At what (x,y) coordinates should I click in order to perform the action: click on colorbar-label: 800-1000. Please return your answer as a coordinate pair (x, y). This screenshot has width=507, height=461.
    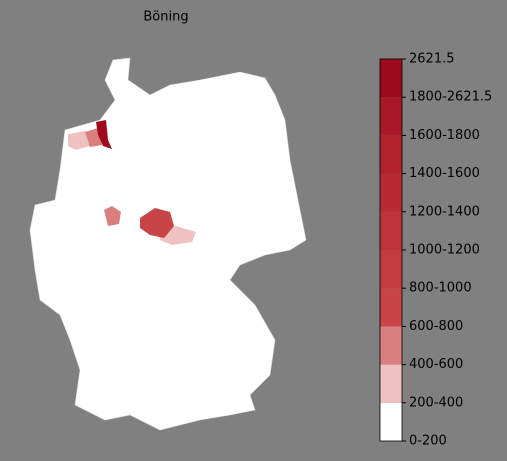
    Looking at the image, I should click on (440, 288).